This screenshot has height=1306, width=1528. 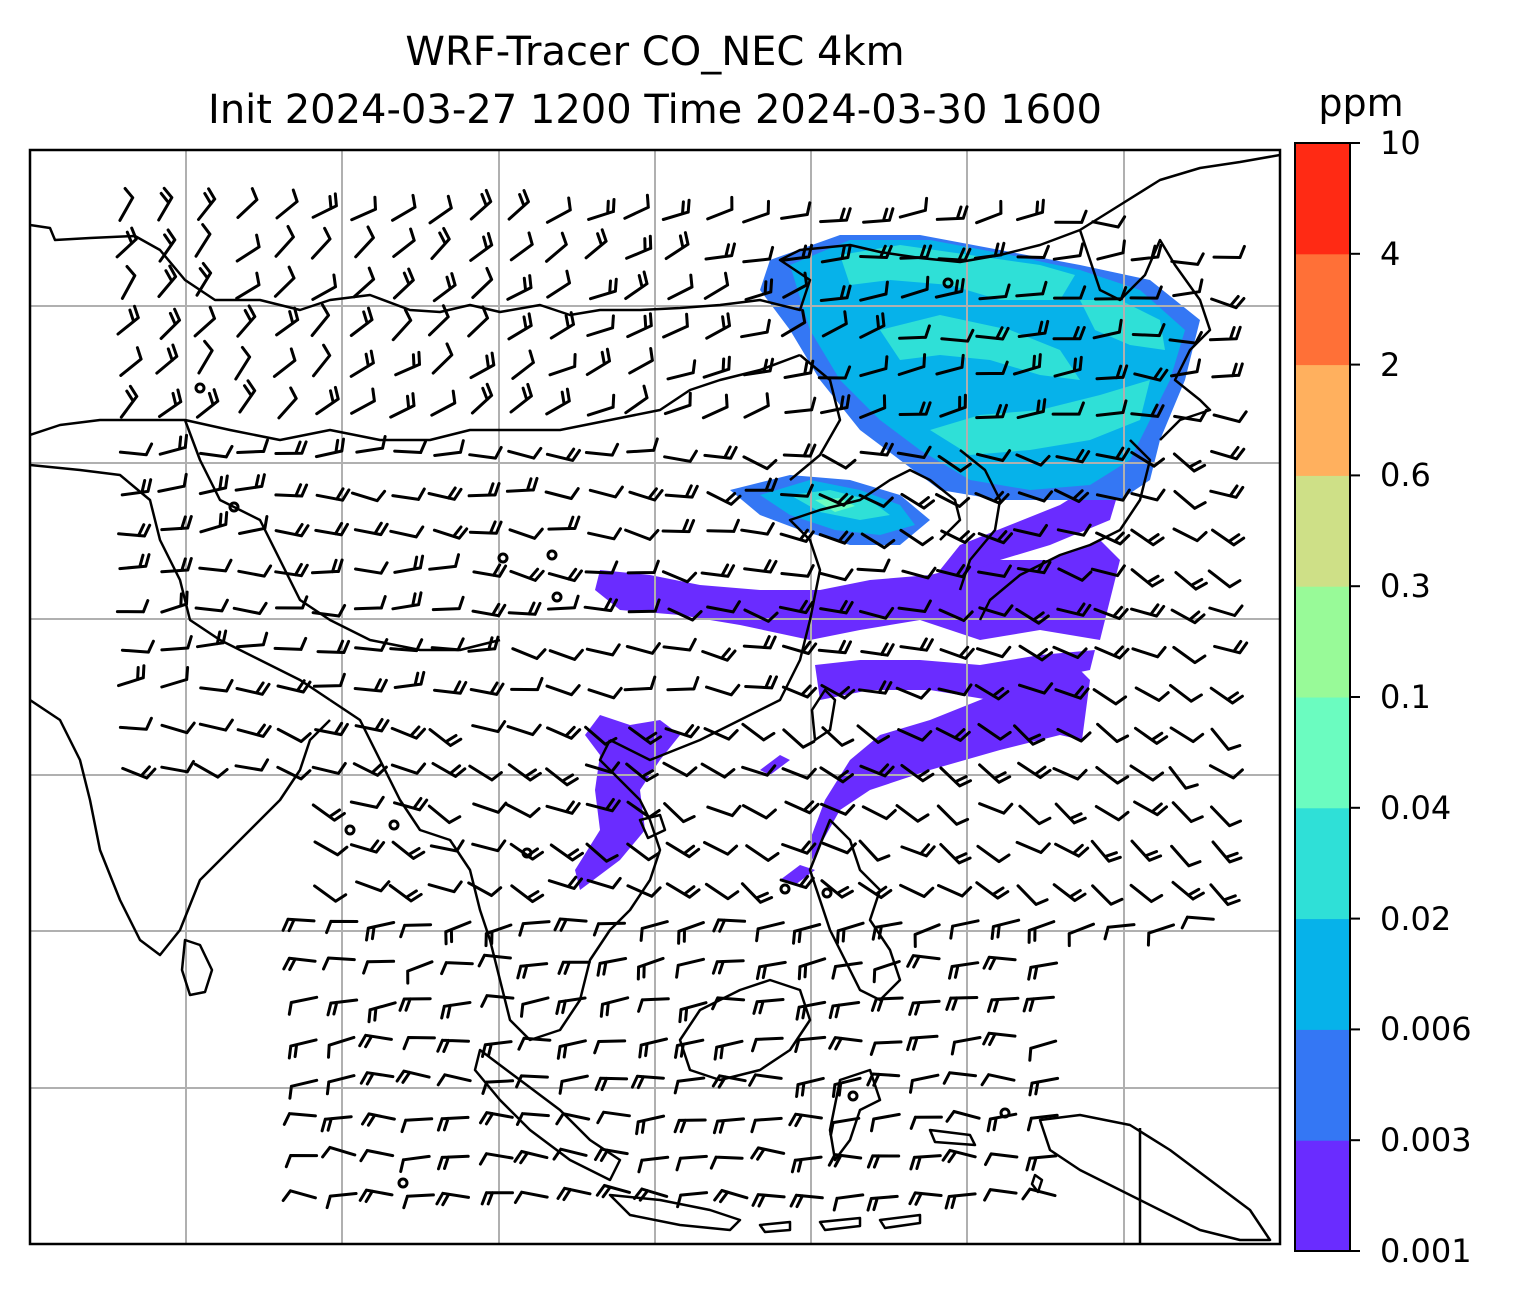 What do you see at coordinates (1145, 335) in the screenshot?
I see `coast-northeast` at bounding box center [1145, 335].